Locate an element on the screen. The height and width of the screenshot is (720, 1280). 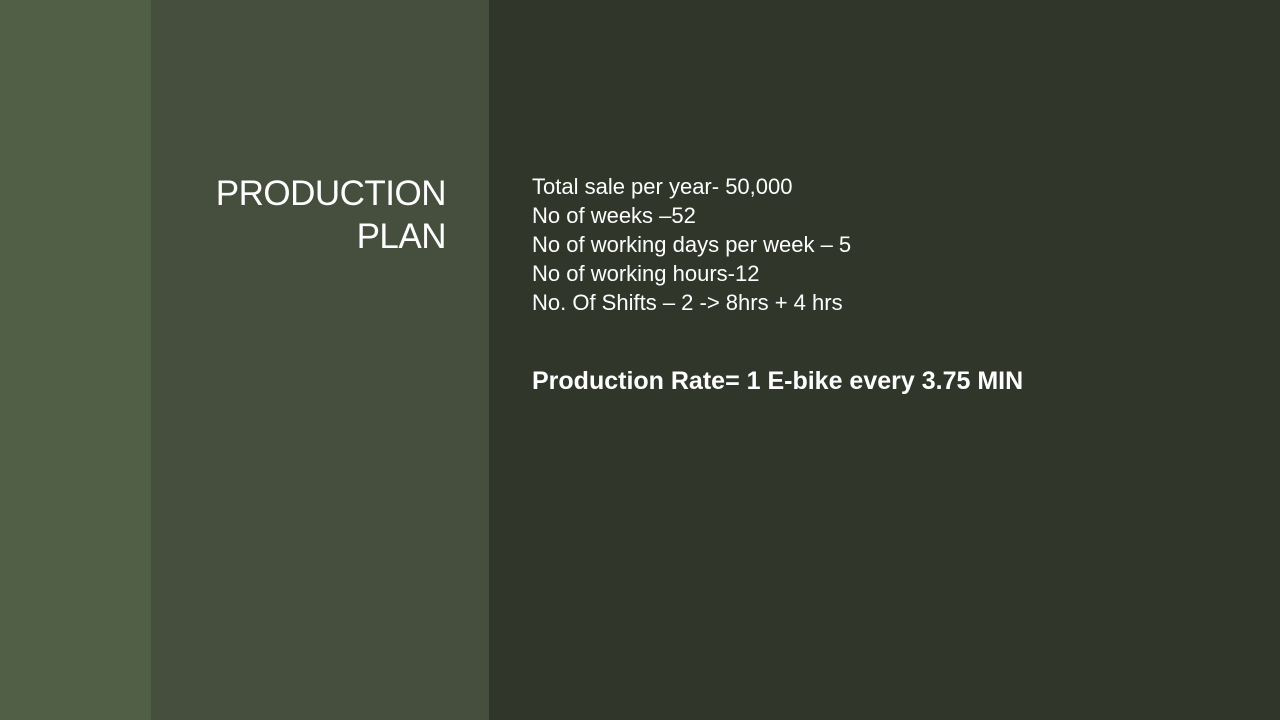
slide-title-line-1: PRODUCTION is located at coordinates (331, 193).